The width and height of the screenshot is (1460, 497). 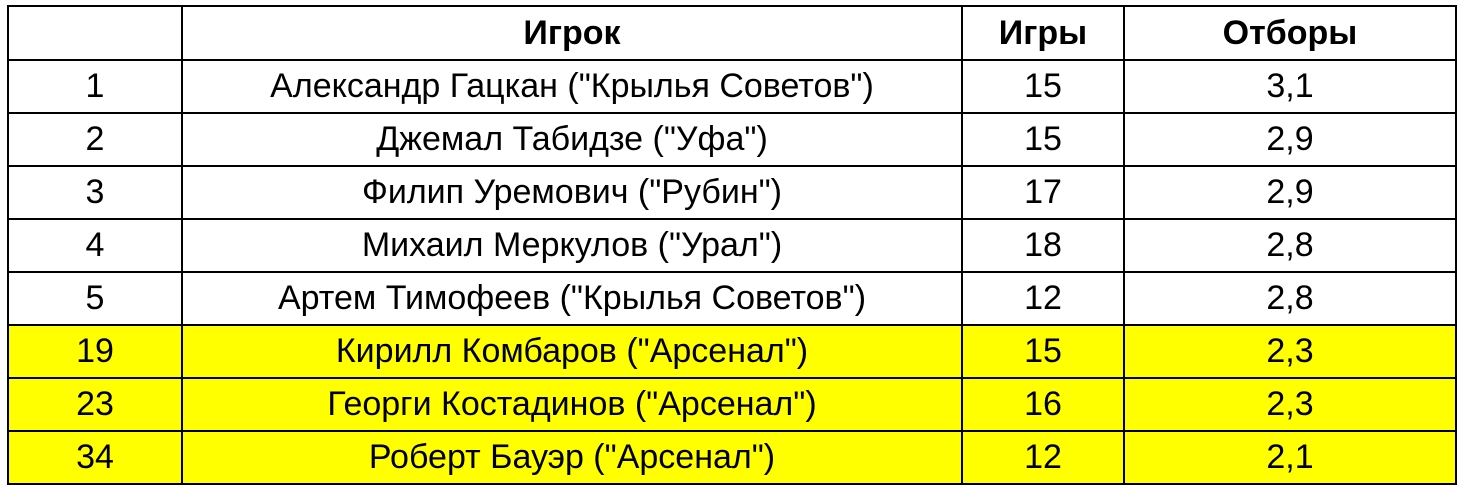 I want to click on cell-player: Филип Уремович ("Рубин"), so click(x=572, y=192).